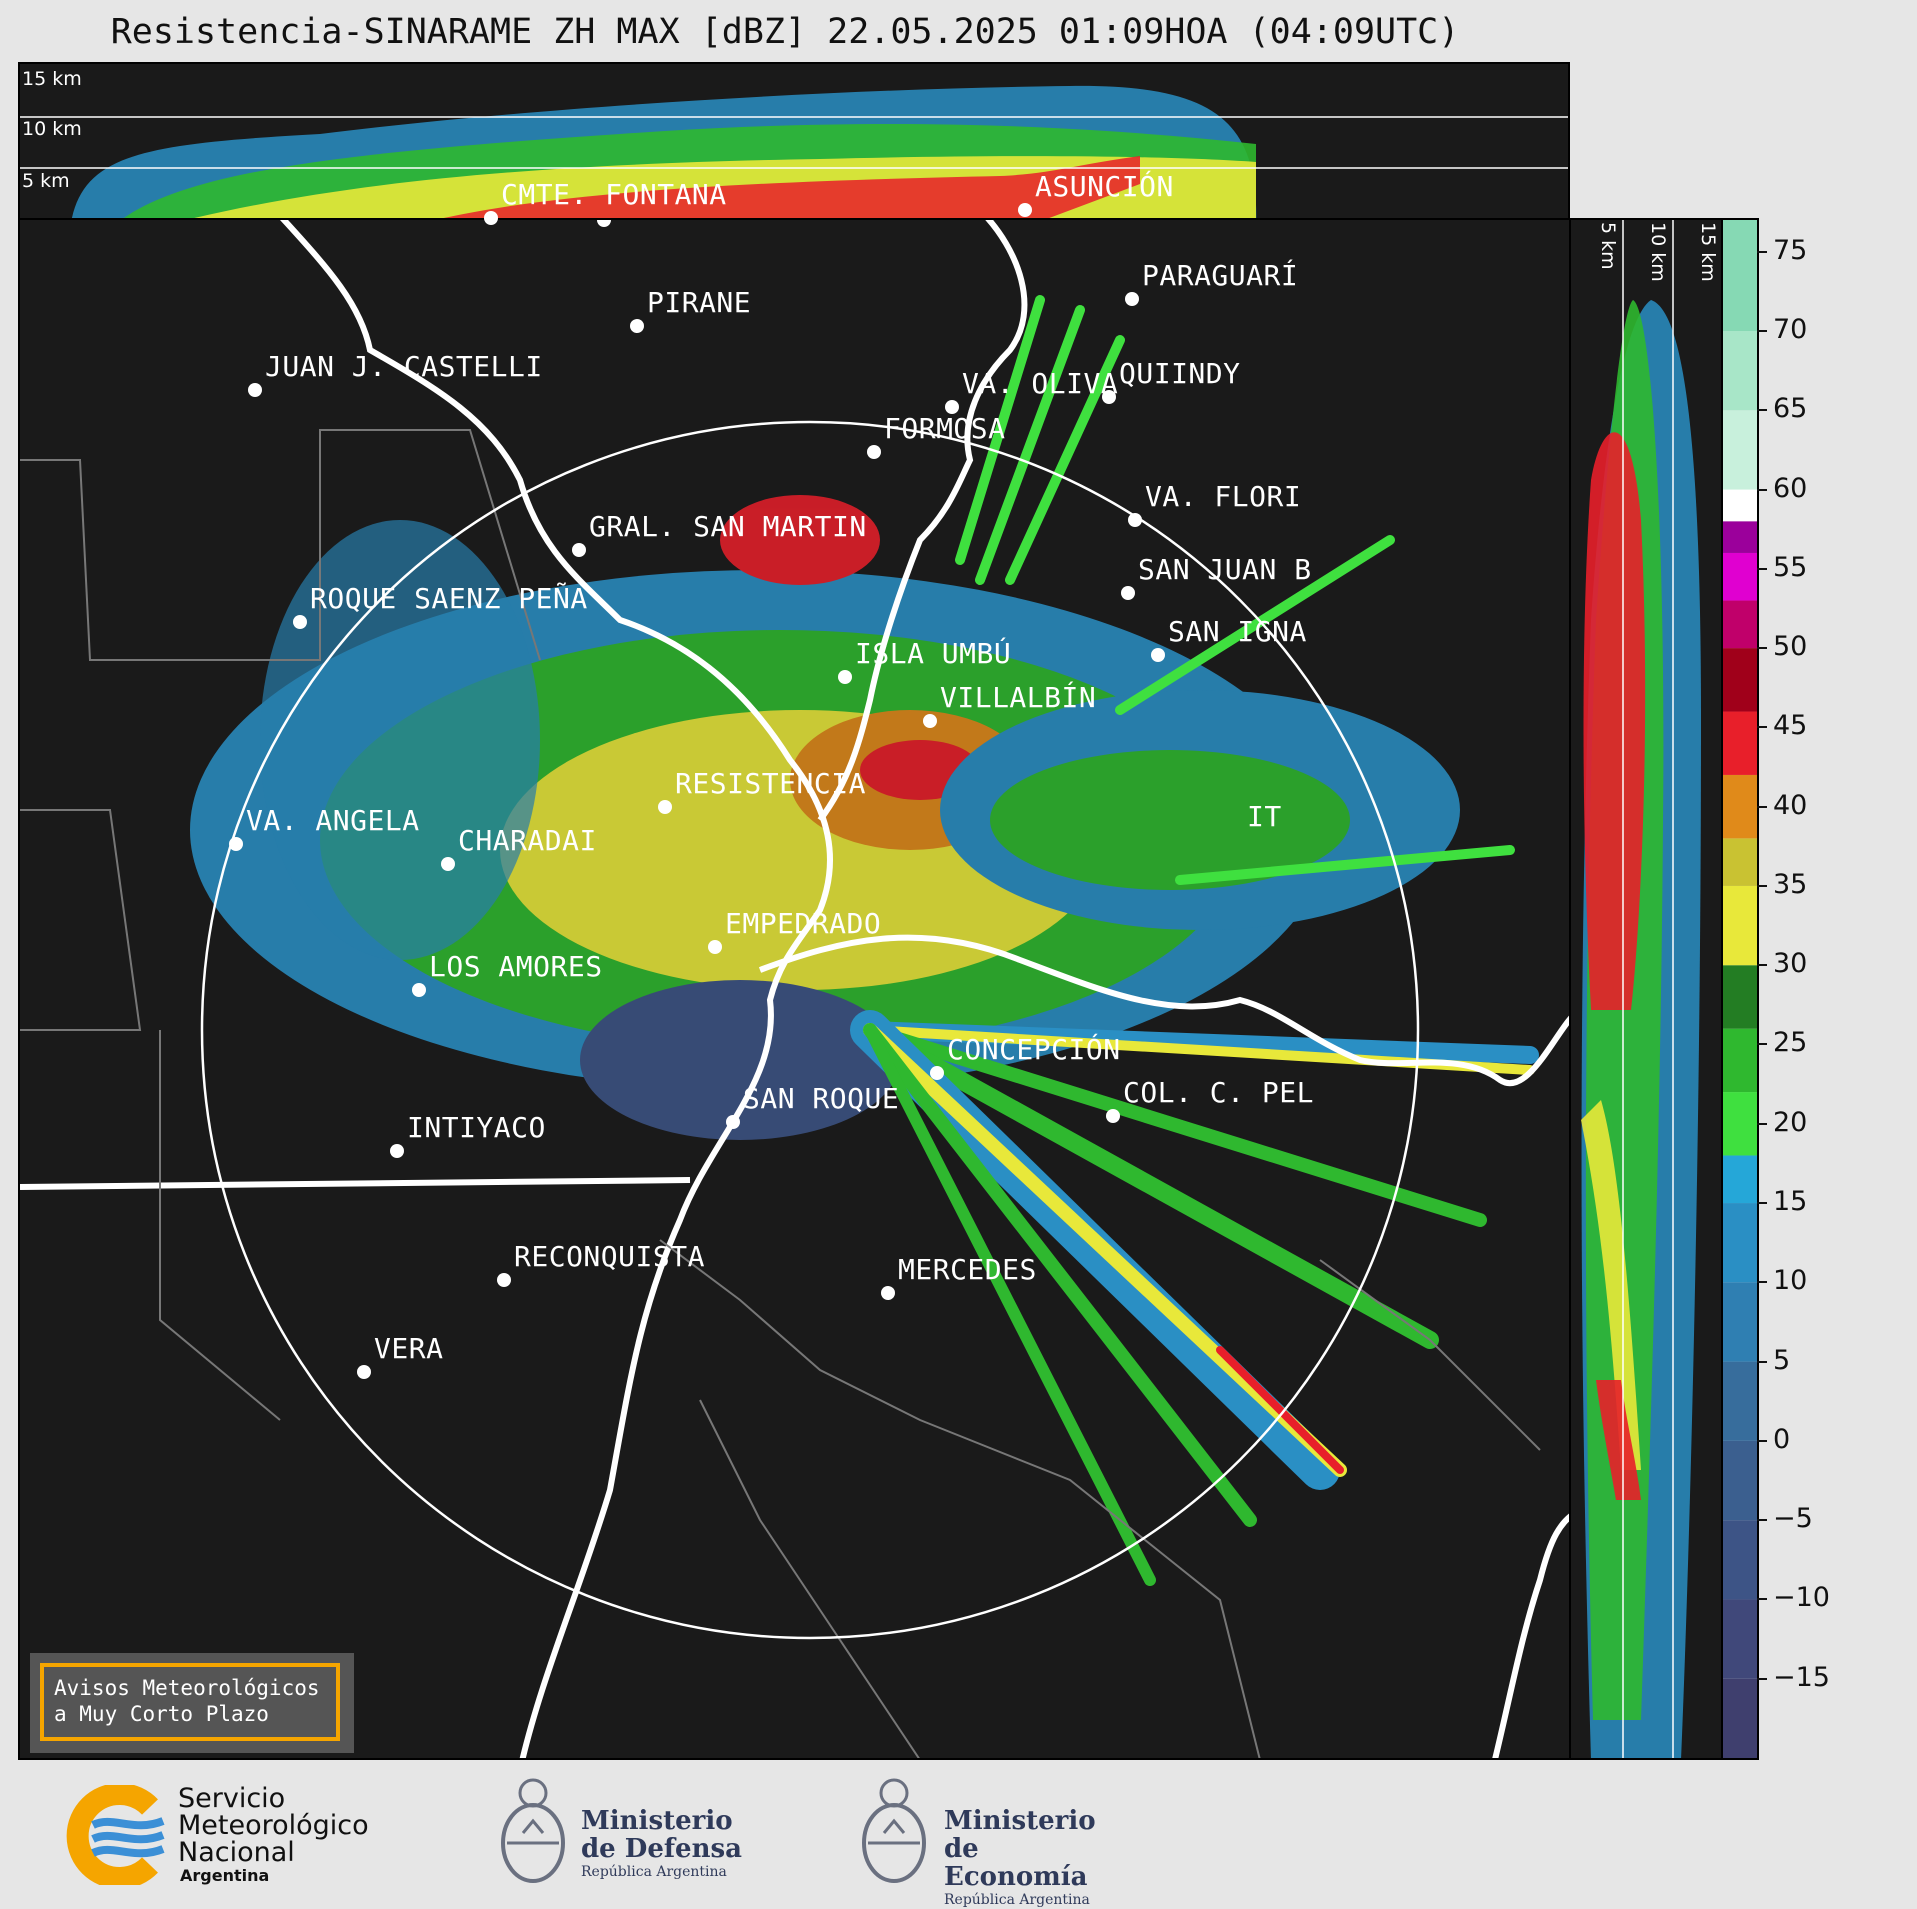 This screenshot has height=1909, width=1917. I want to click on colorbar-tick-label: 55, so click(1790, 567).